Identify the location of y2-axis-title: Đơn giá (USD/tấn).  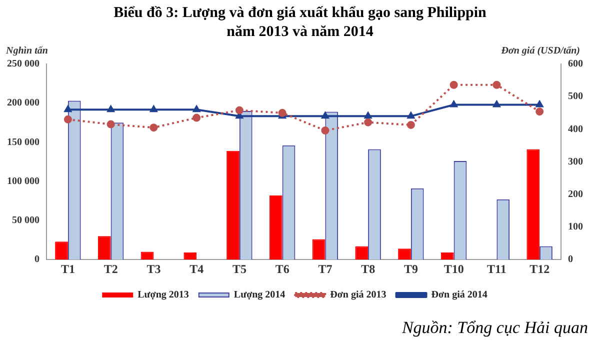
(540, 51).